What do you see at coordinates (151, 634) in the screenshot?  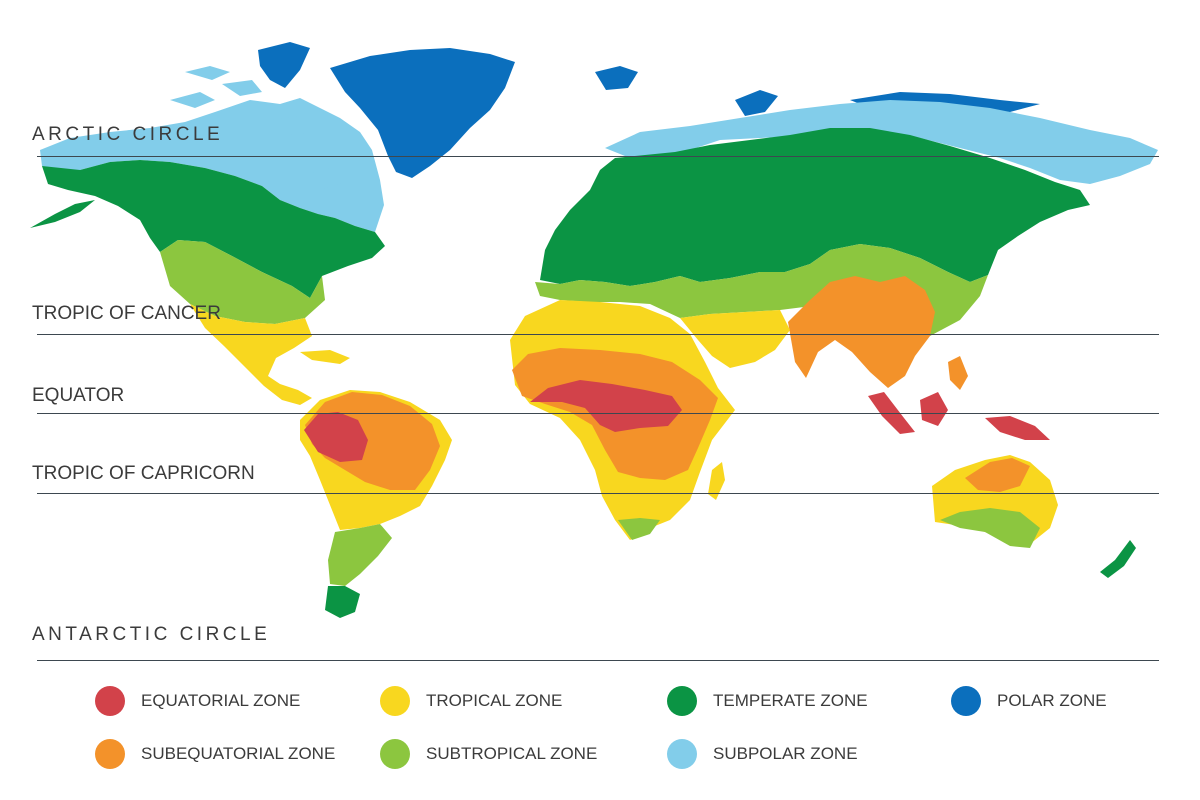 I see `antarctic-circle-label: ANTARCTIC CIRCLE` at bounding box center [151, 634].